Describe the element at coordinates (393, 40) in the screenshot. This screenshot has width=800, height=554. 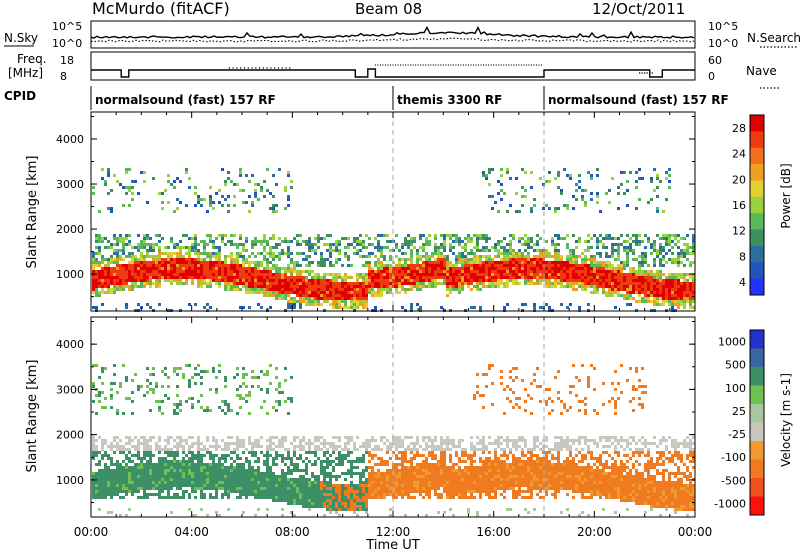
I see `noise-search-line` at that location.